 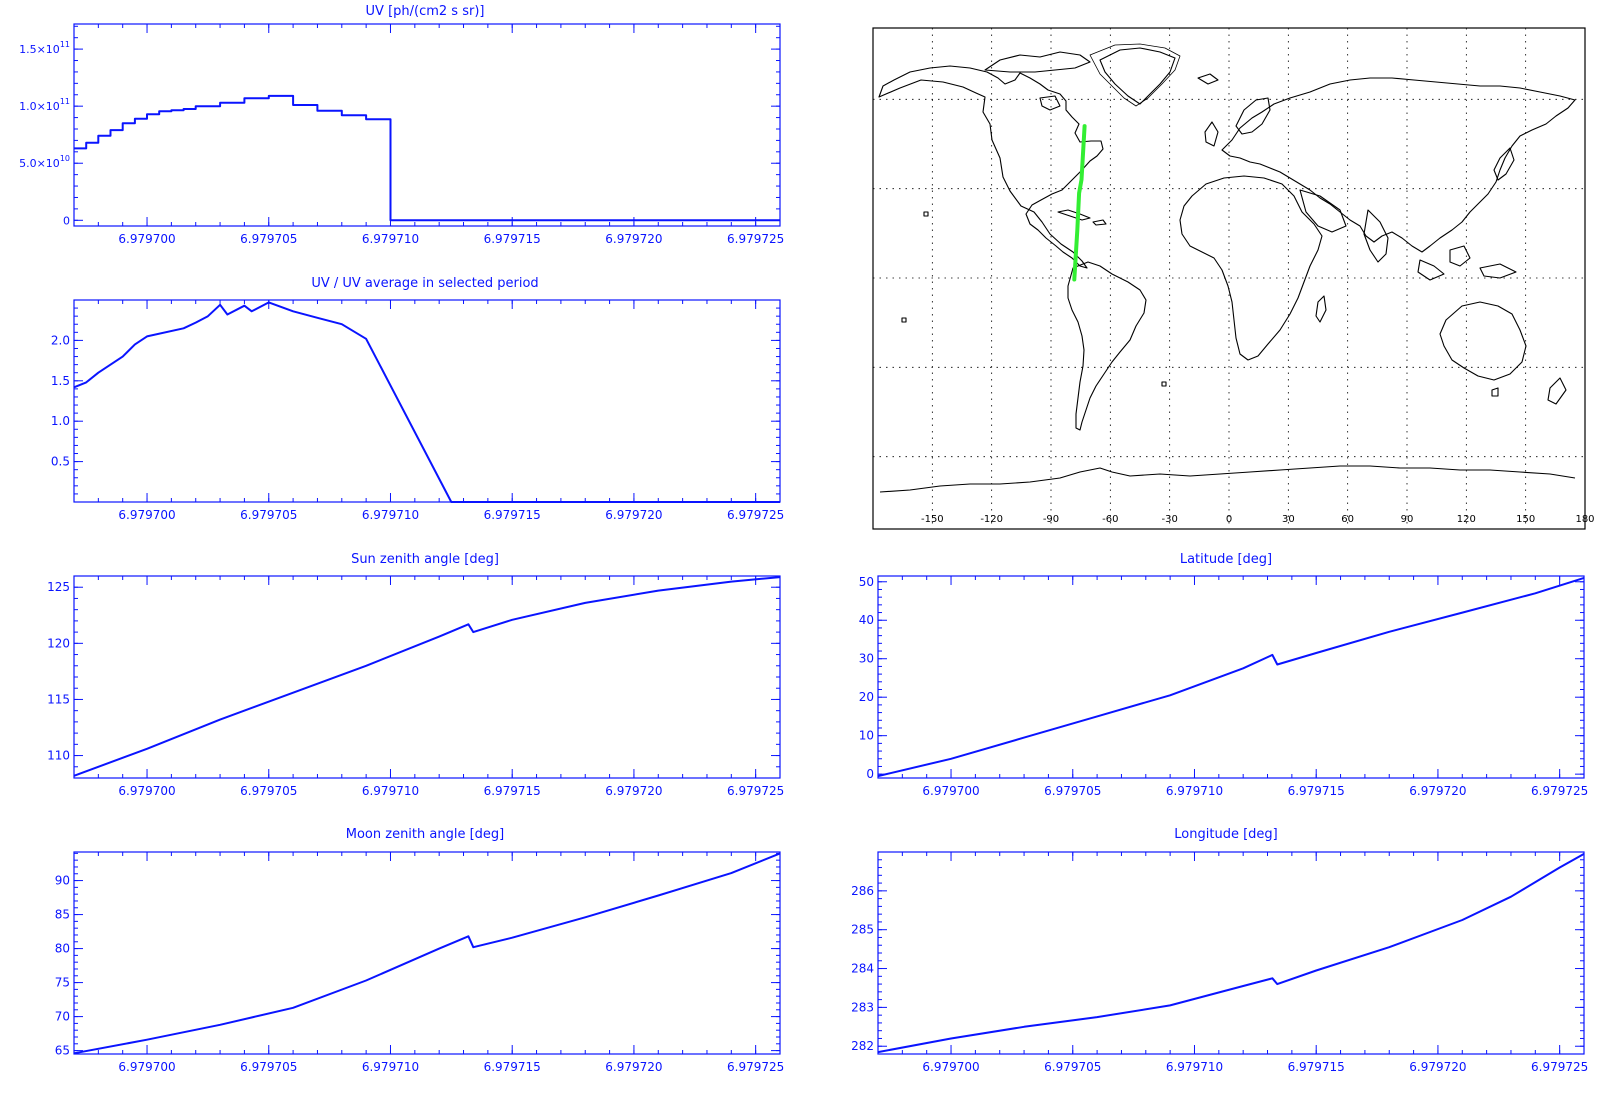 What do you see at coordinates (58, 587) in the screenshot?
I see `sun-zenith-ytick-label: 125` at bounding box center [58, 587].